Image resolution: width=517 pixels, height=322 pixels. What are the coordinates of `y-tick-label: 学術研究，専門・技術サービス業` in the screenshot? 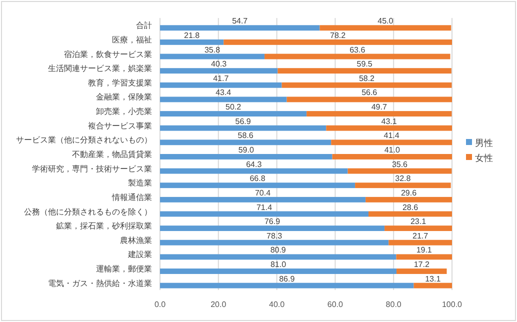 It's located at (92, 169).